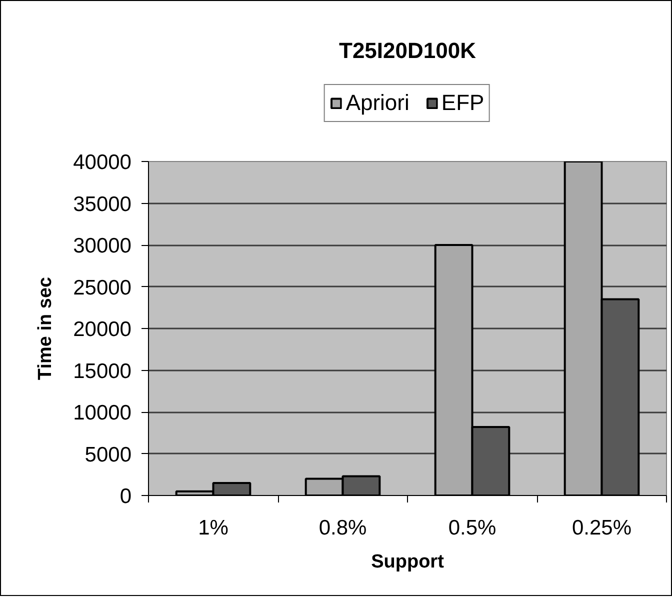 The height and width of the screenshot is (597, 672). What do you see at coordinates (102, 413) in the screenshot?
I see `y-tick-label: 10000` at bounding box center [102, 413].